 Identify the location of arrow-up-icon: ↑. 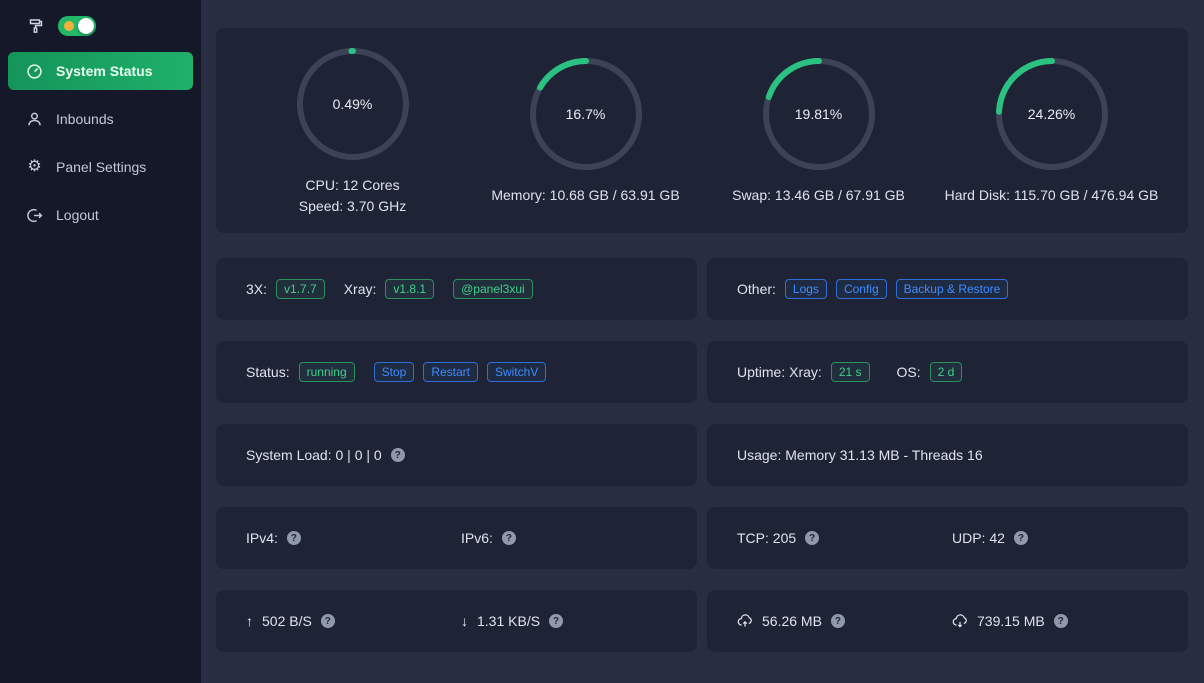
(249, 621).